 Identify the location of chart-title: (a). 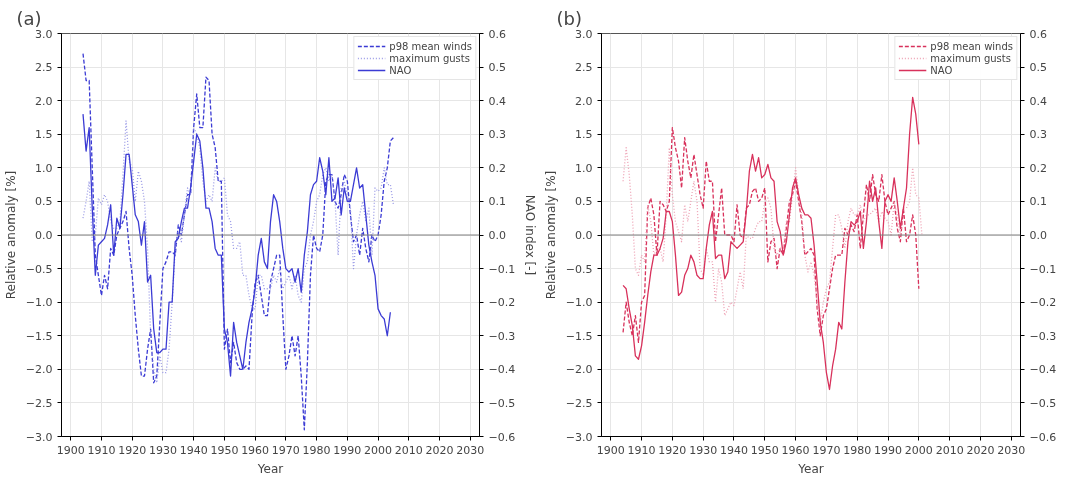
(29, 18).